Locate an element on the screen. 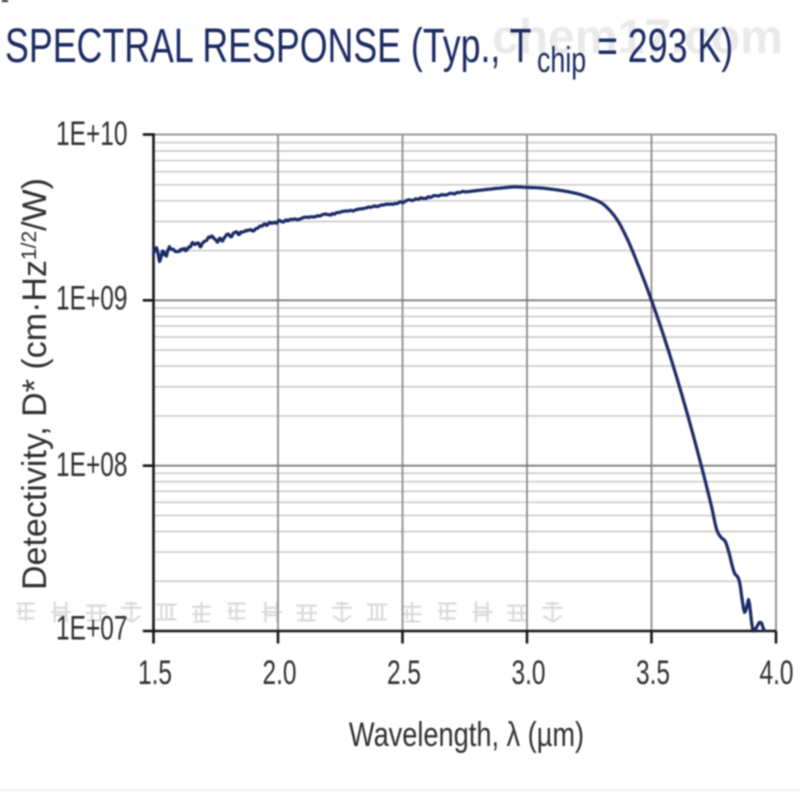 The height and width of the screenshot is (800, 800). svg-text: 2.5 is located at coordinates (404, 673).